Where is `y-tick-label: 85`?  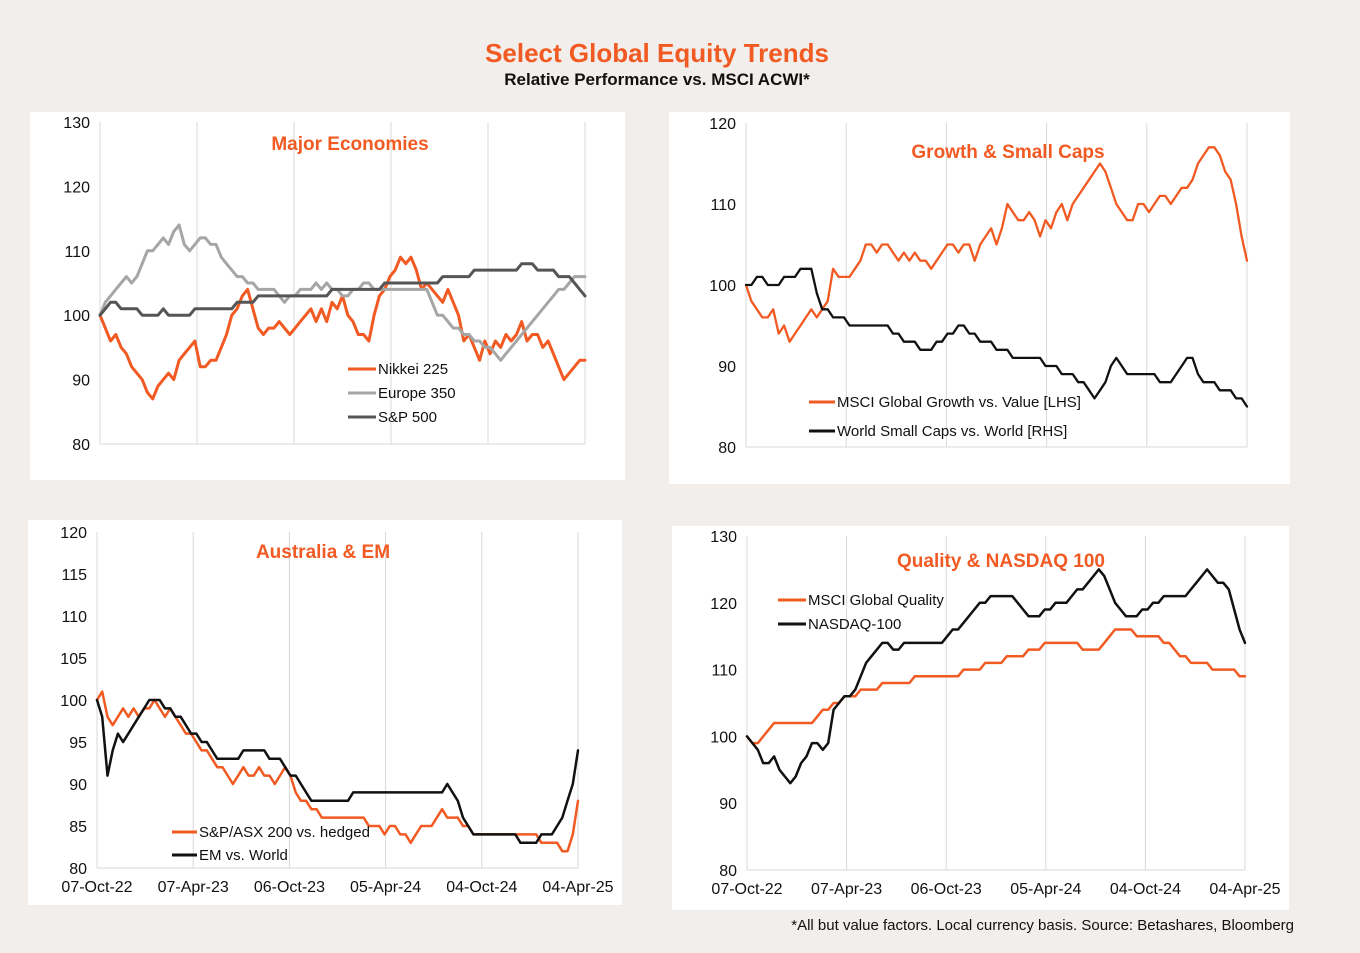
y-tick-label: 85 is located at coordinates (78, 827).